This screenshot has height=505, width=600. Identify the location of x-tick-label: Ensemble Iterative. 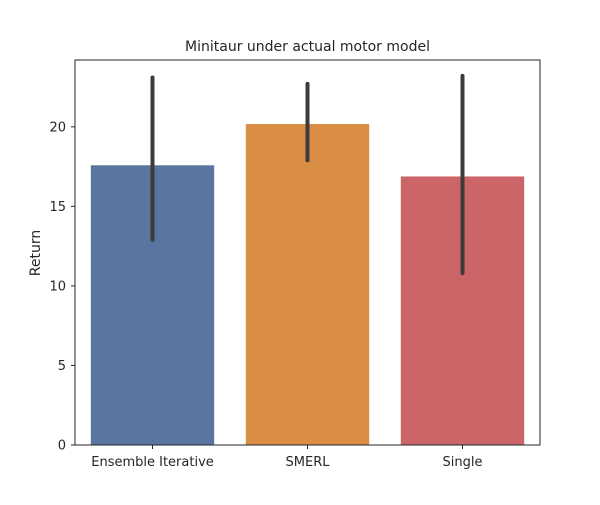
(152, 462).